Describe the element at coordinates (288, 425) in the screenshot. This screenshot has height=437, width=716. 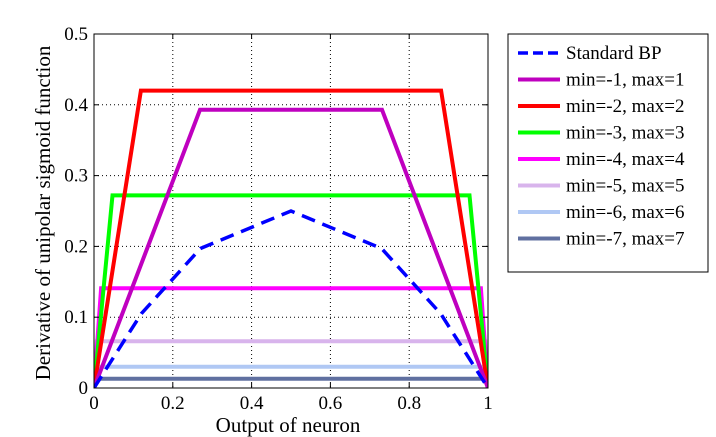
I see `x-axis-label: Output of neuron` at that location.